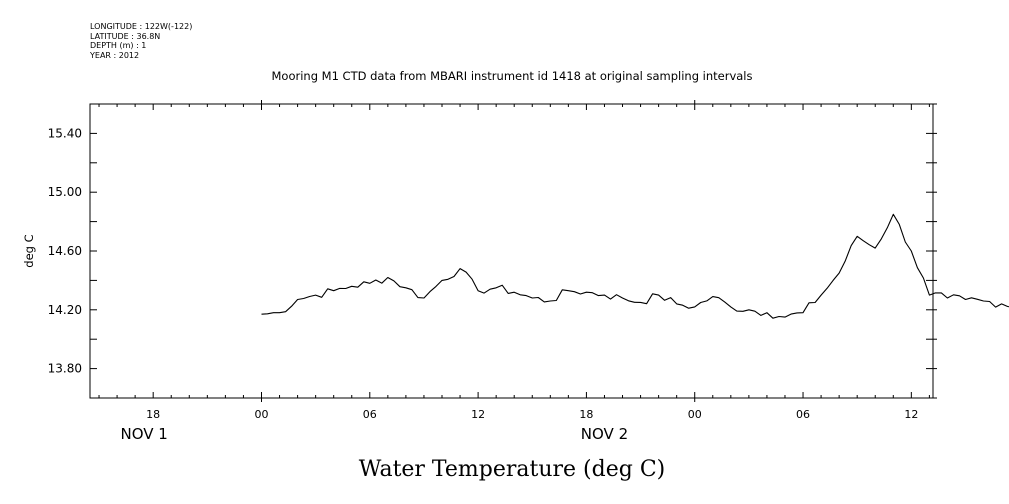  Describe the element at coordinates (29, 250) in the screenshot. I see `y-axis-label: deg C` at that location.